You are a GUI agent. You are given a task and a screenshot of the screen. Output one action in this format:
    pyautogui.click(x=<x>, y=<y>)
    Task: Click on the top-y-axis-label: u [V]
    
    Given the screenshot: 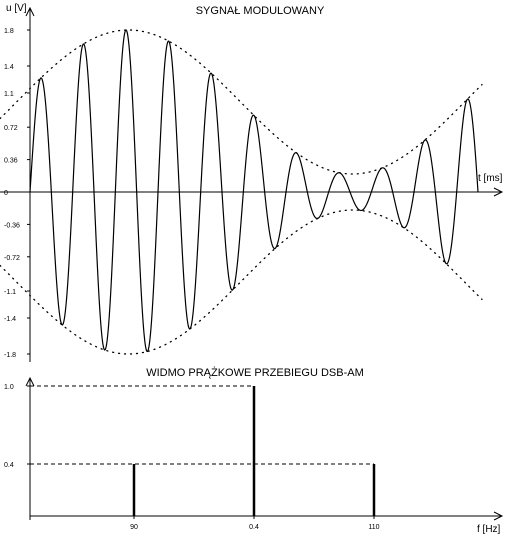 What is the action you would take?
    pyautogui.click(x=16, y=8)
    